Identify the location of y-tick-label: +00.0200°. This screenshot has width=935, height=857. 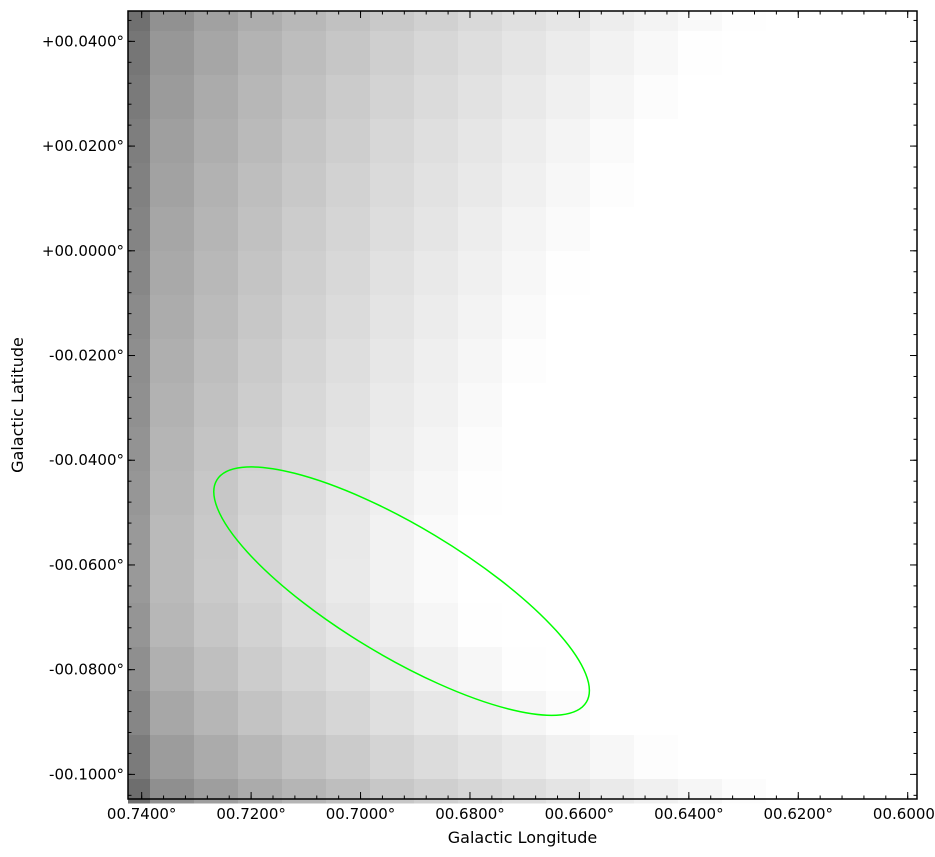
(83, 146).